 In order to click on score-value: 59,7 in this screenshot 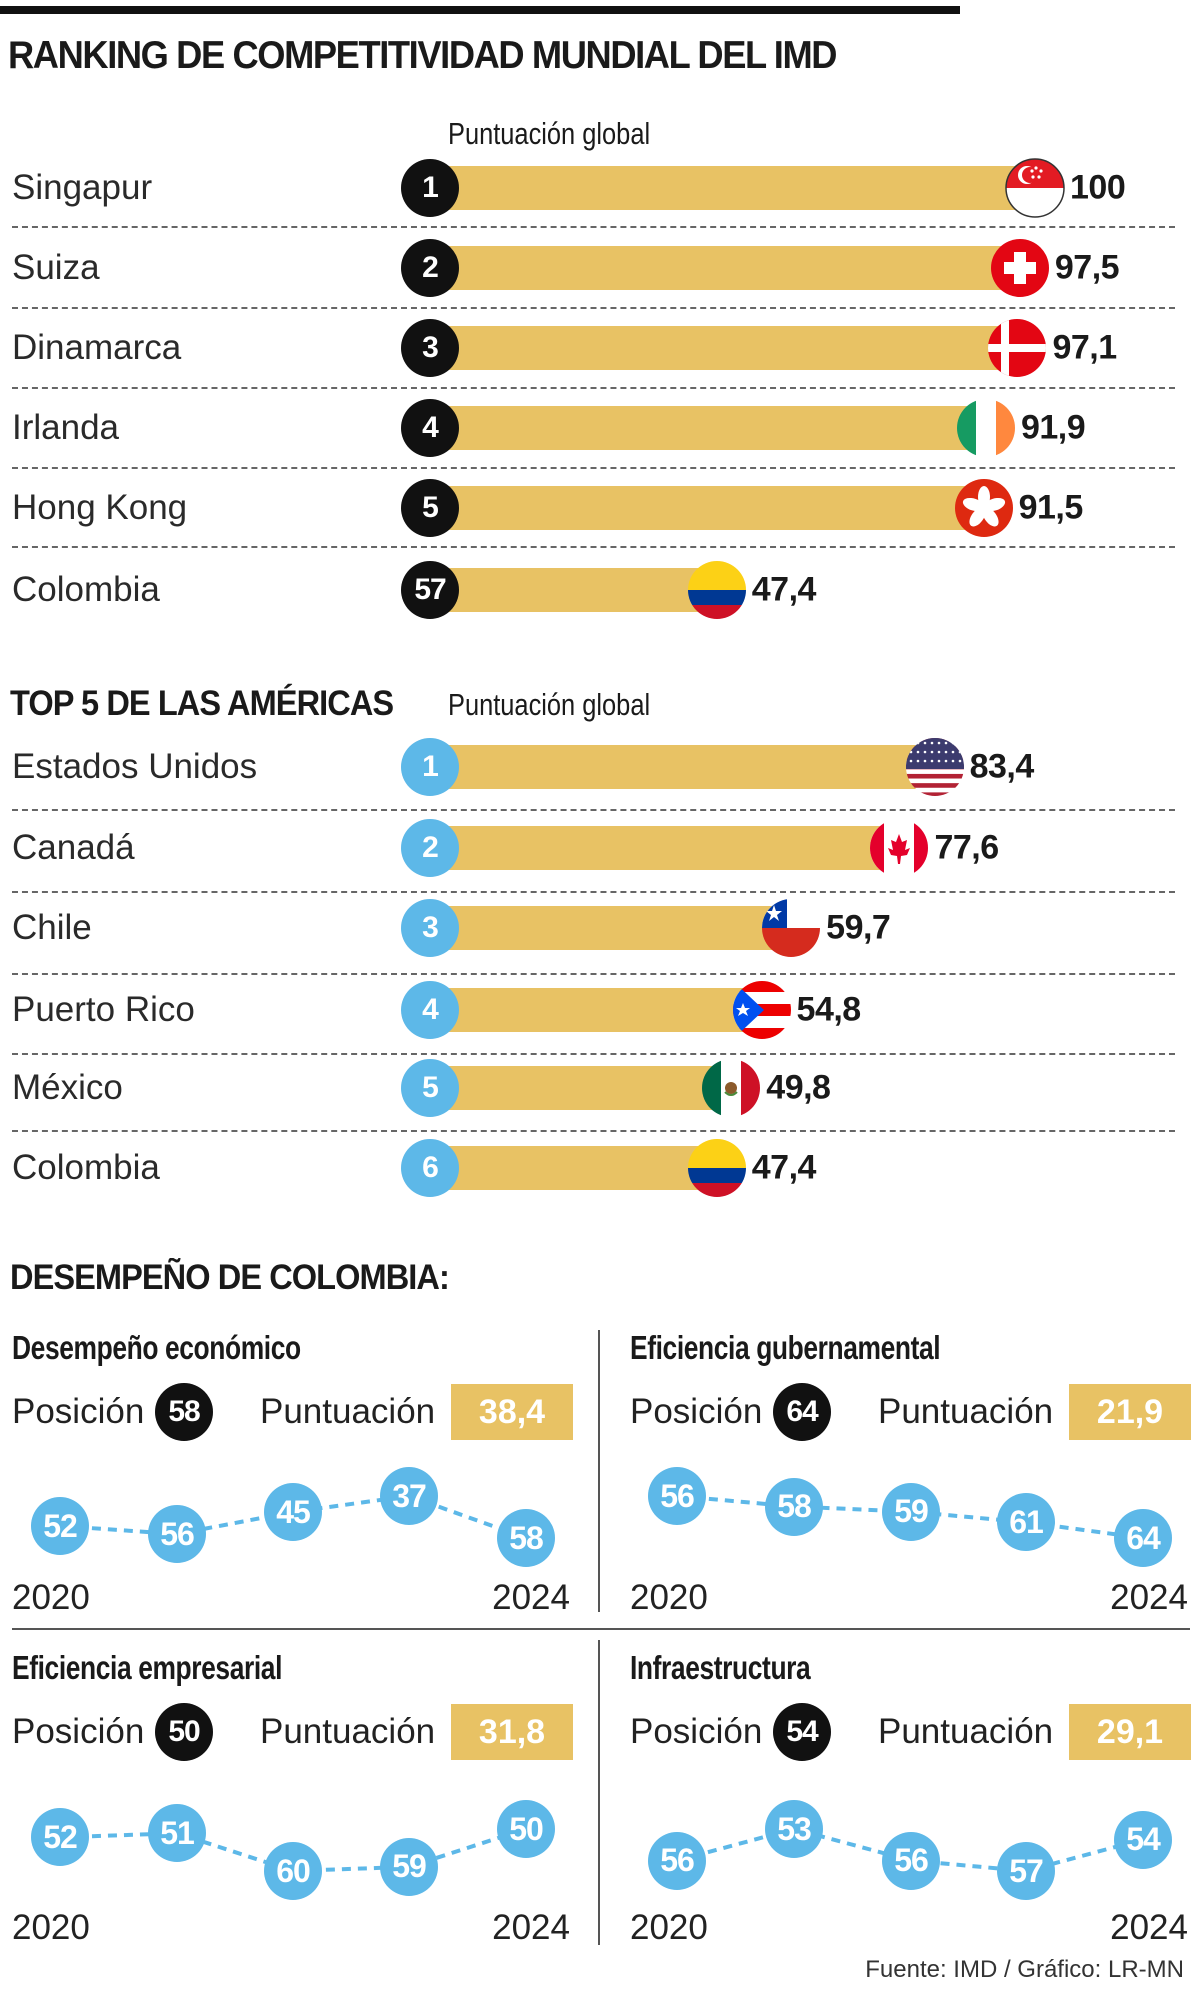, I will do `click(858, 927)`.